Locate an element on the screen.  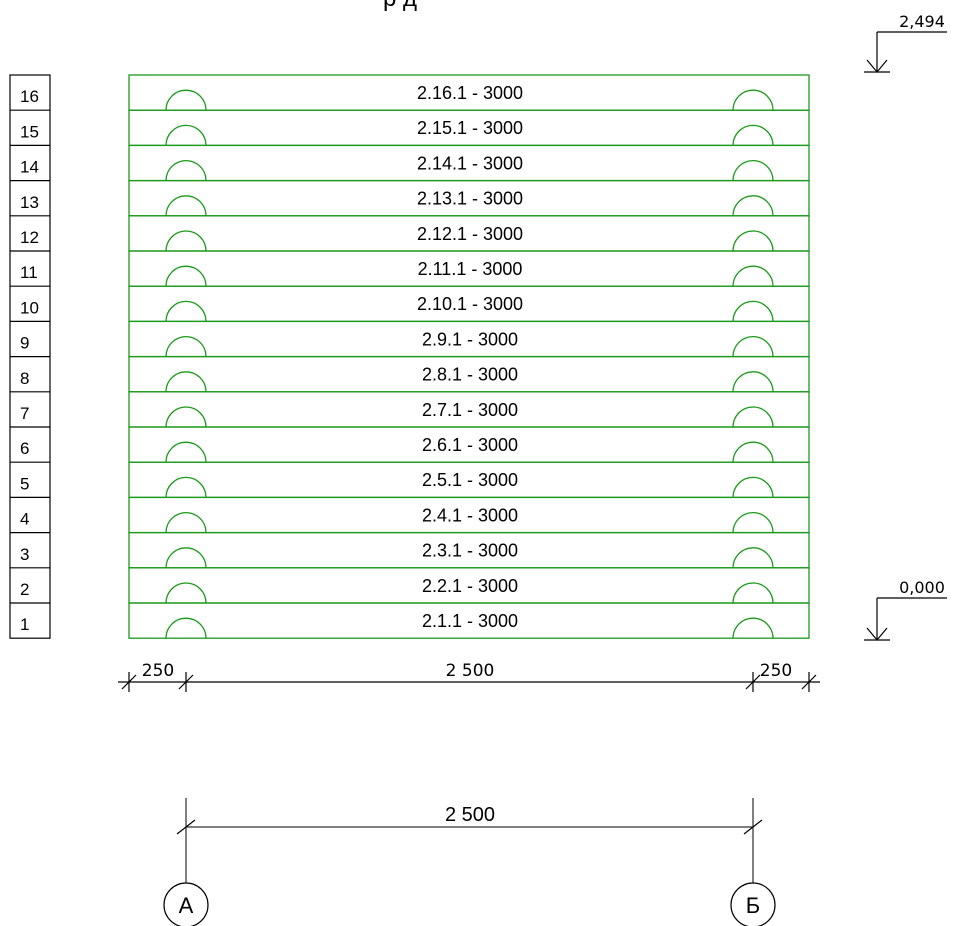
dimension-right-label: 250 is located at coordinates (776, 671).